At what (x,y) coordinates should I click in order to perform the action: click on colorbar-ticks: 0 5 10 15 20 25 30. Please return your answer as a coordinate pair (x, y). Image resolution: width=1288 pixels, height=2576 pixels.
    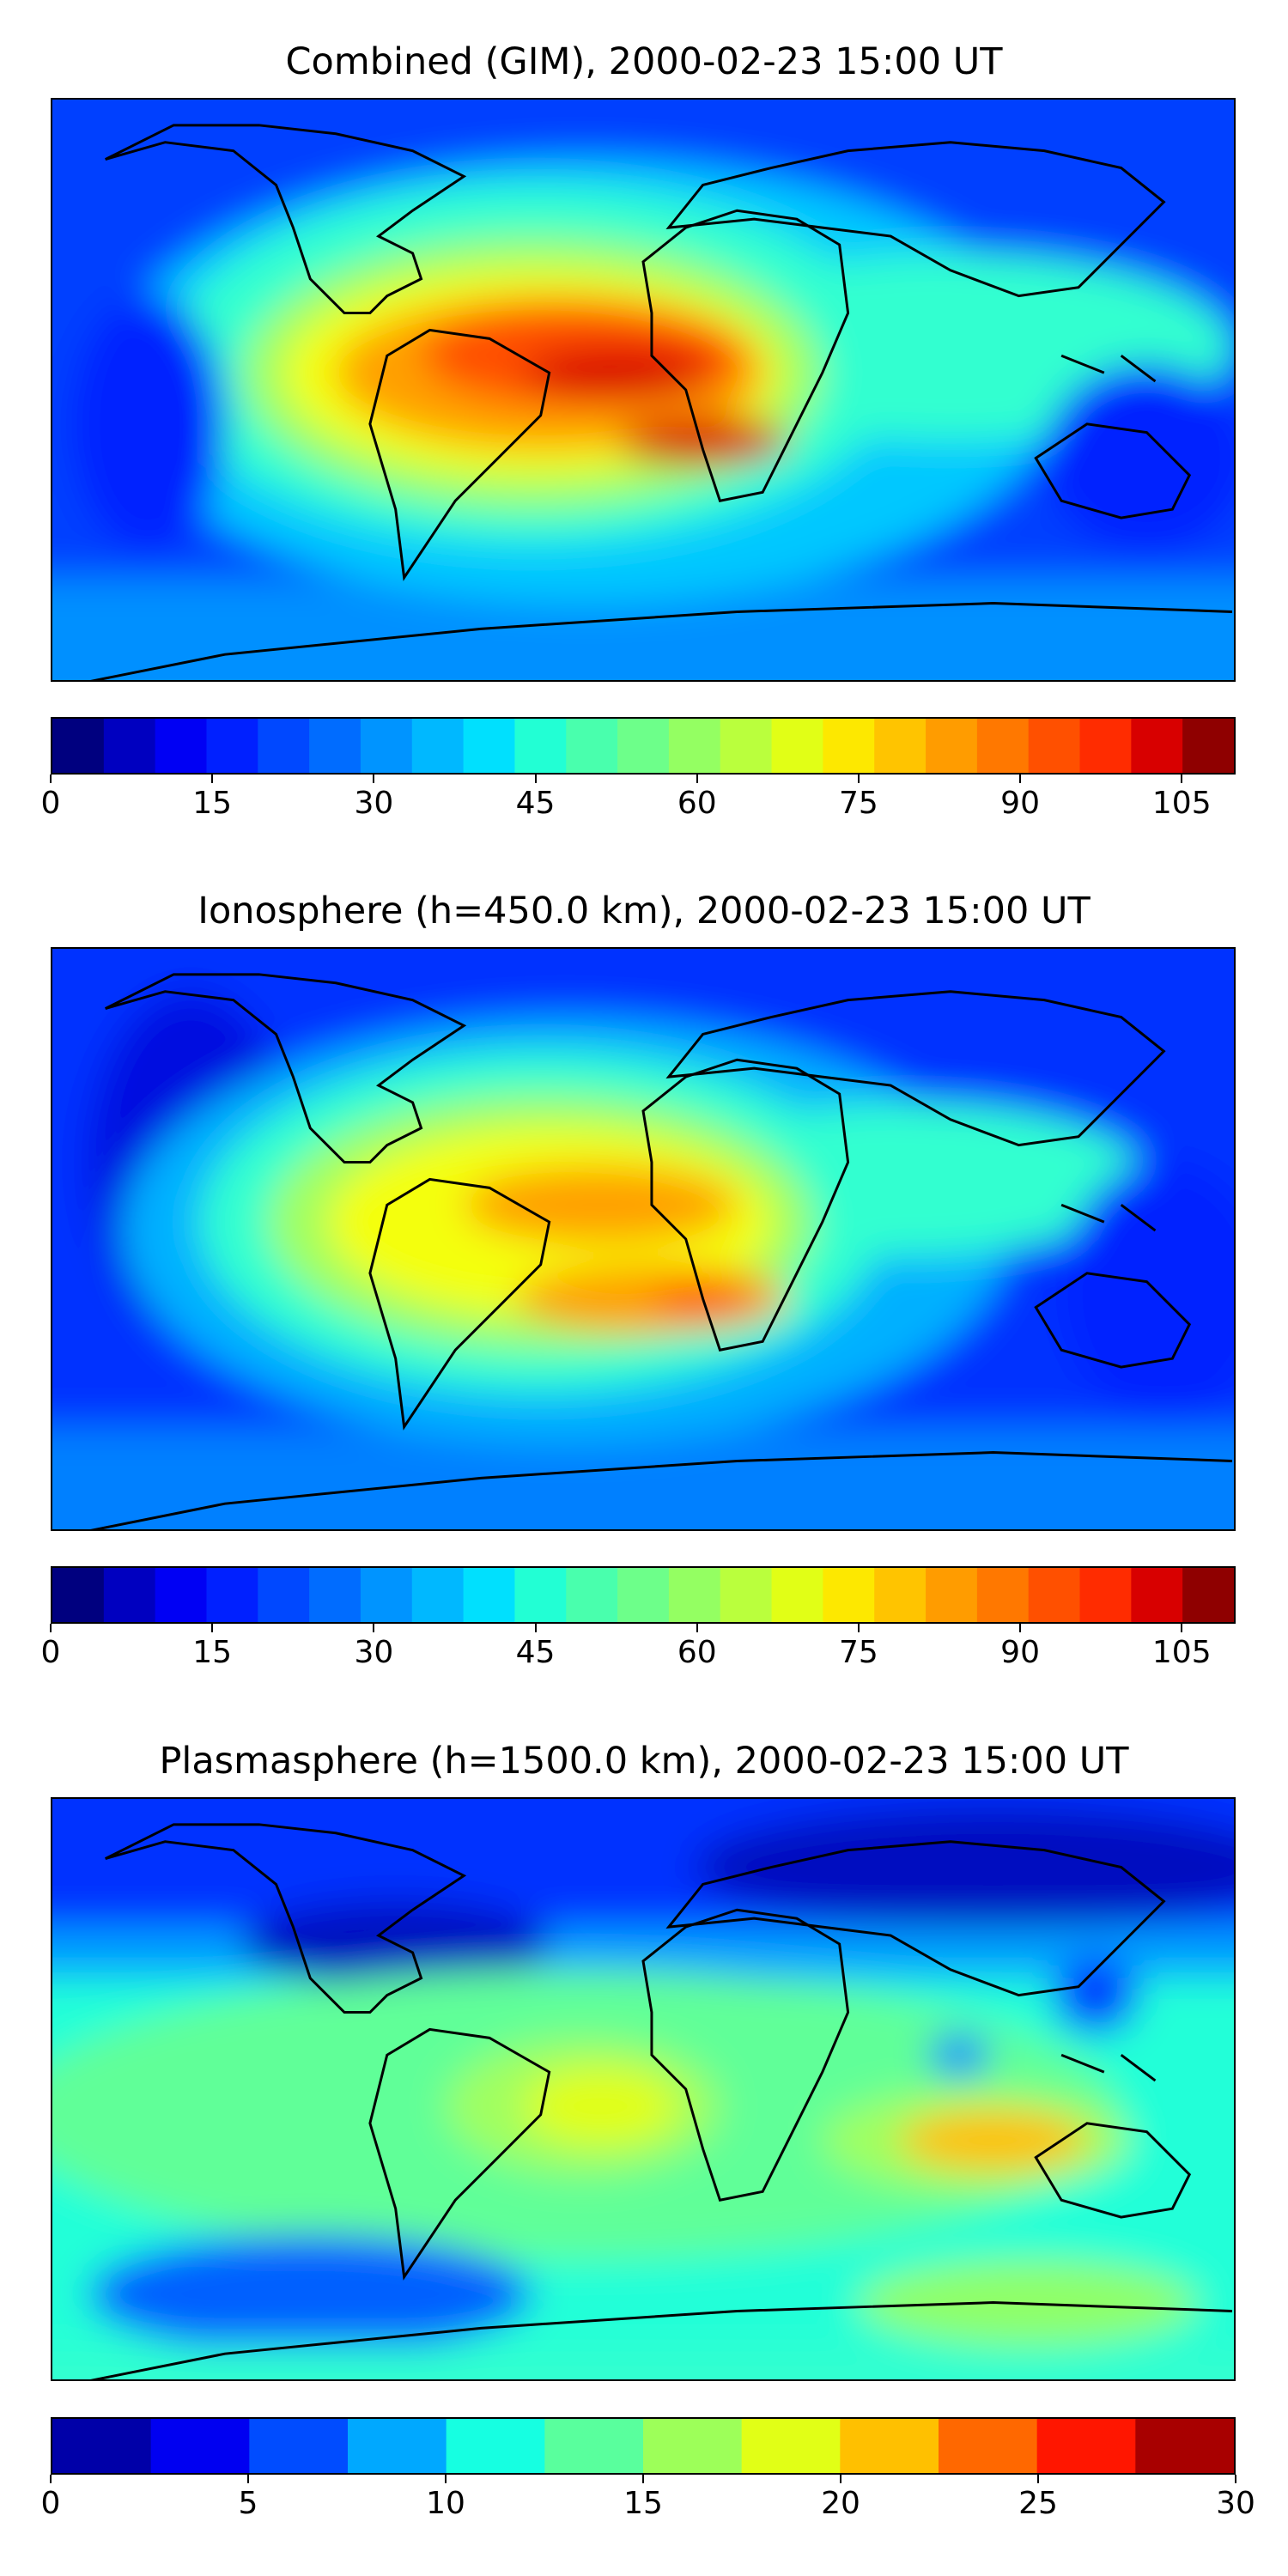
    Looking at the image, I should click on (648, 2500).